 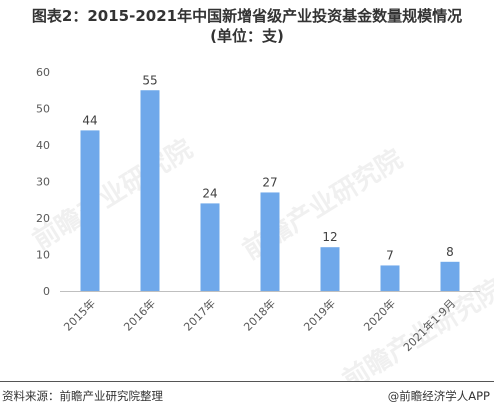 I want to click on brand-symbol: @, so click(x=393, y=396).